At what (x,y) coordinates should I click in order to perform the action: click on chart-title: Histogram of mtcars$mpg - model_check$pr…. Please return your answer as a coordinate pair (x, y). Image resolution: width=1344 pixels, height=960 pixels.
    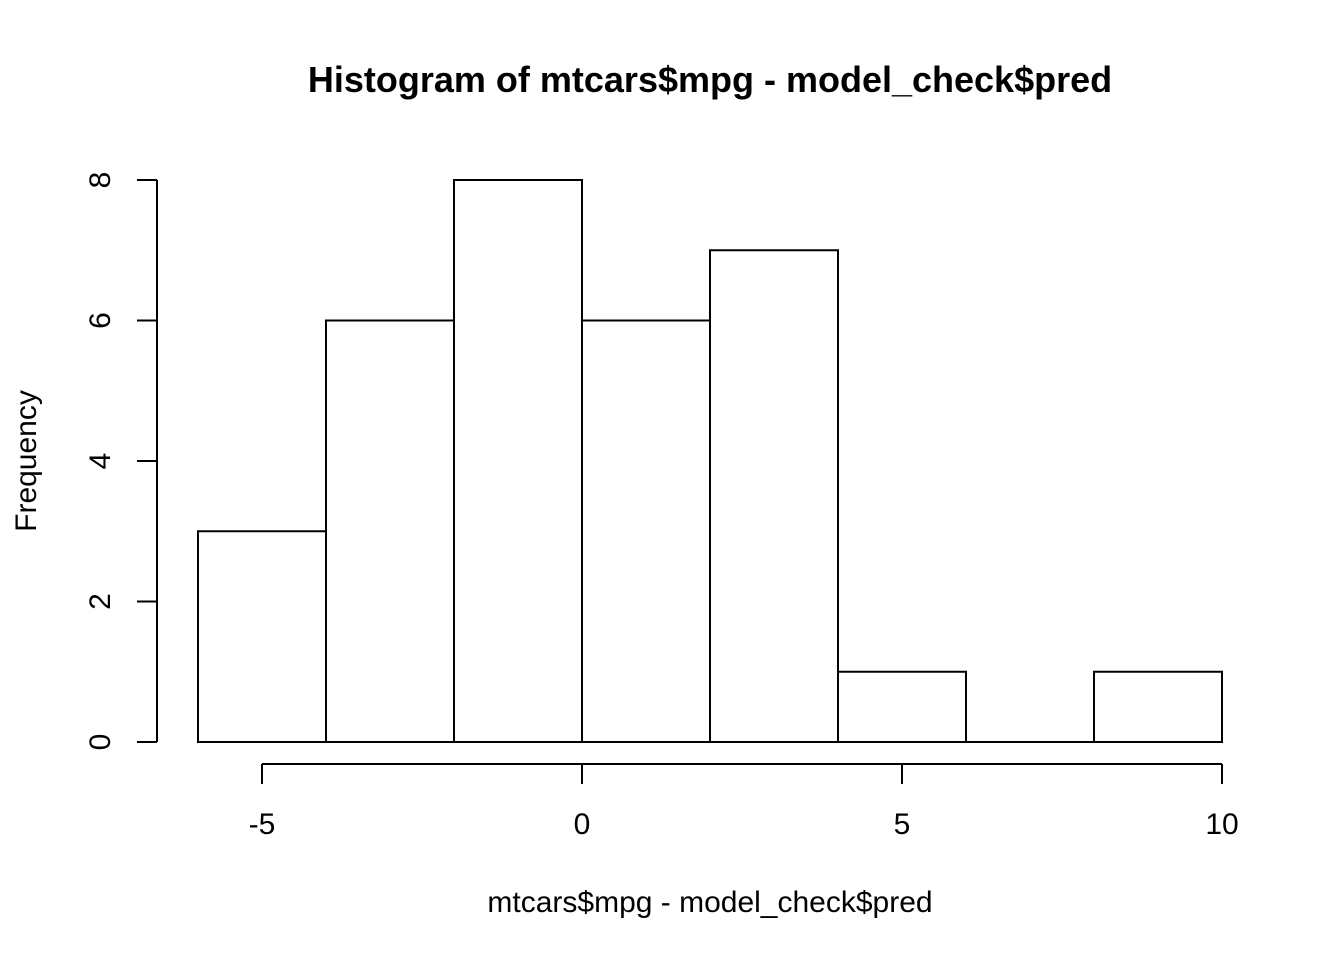
    Looking at the image, I should click on (710, 79).